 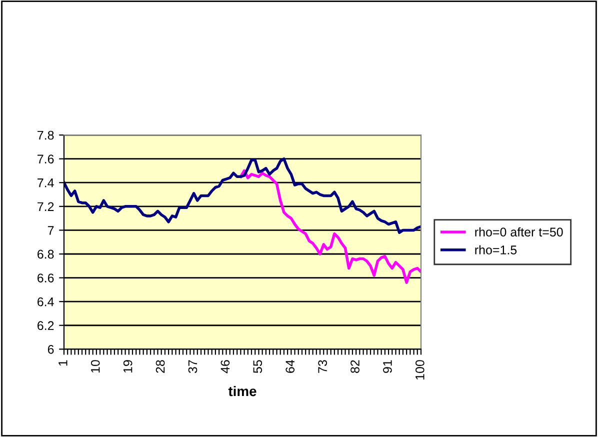 What do you see at coordinates (46, 301) in the screenshot?
I see `y-tick-label: 6.4` at bounding box center [46, 301].